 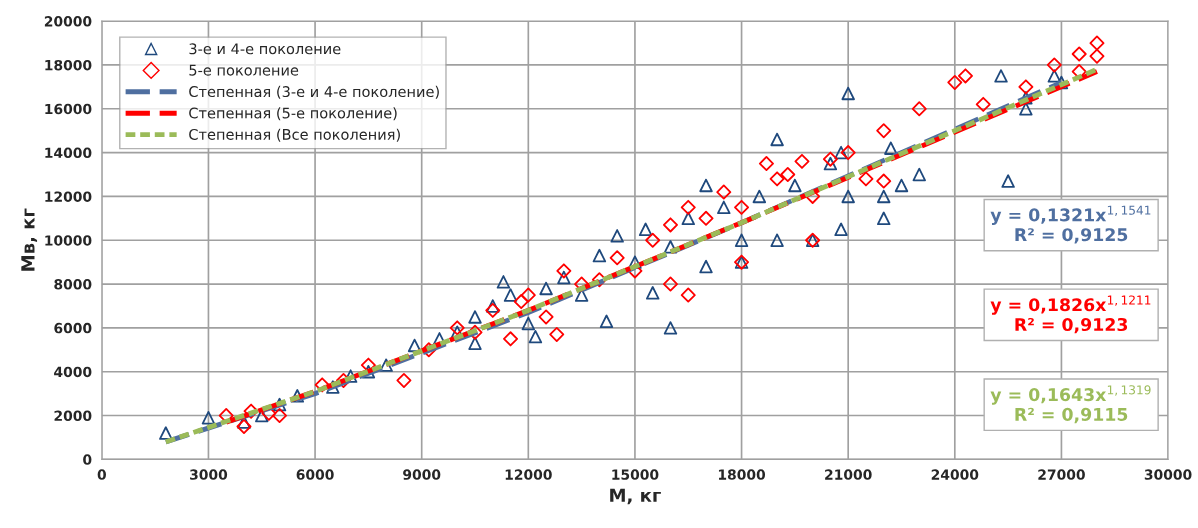 What do you see at coordinates (1070, 224) in the screenshot?
I see `annotation: y = 0,1321x$^{1,1541}$ R² = 0,9125` at bounding box center [1070, 224].